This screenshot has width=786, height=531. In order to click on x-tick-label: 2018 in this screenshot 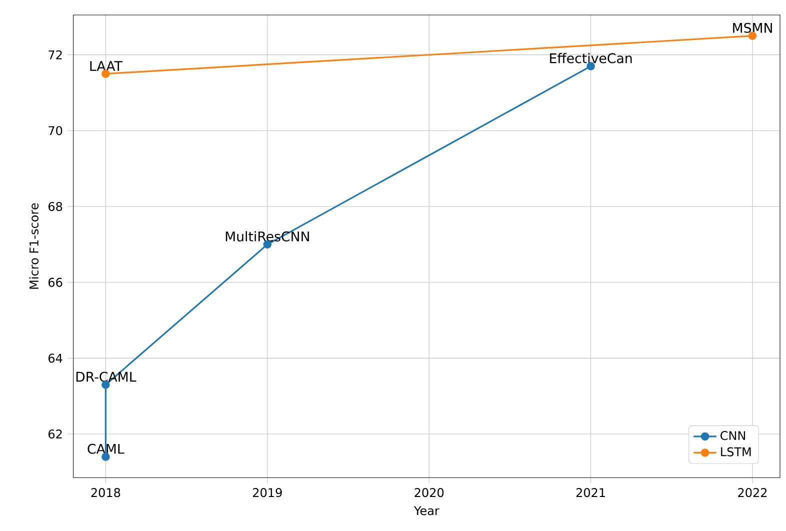, I will do `click(105, 493)`.